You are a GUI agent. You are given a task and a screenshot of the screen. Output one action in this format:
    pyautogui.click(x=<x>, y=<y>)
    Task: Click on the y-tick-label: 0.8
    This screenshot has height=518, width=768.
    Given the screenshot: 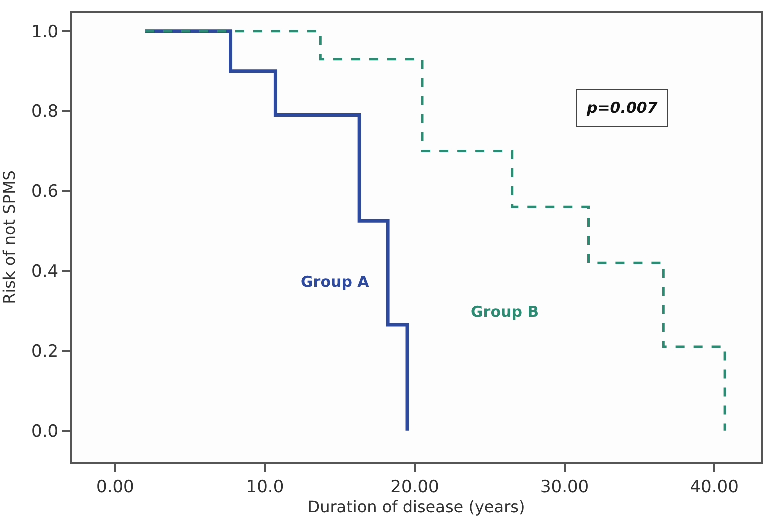 What is the action you would take?
    pyautogui.click(x=45, y=112)
    